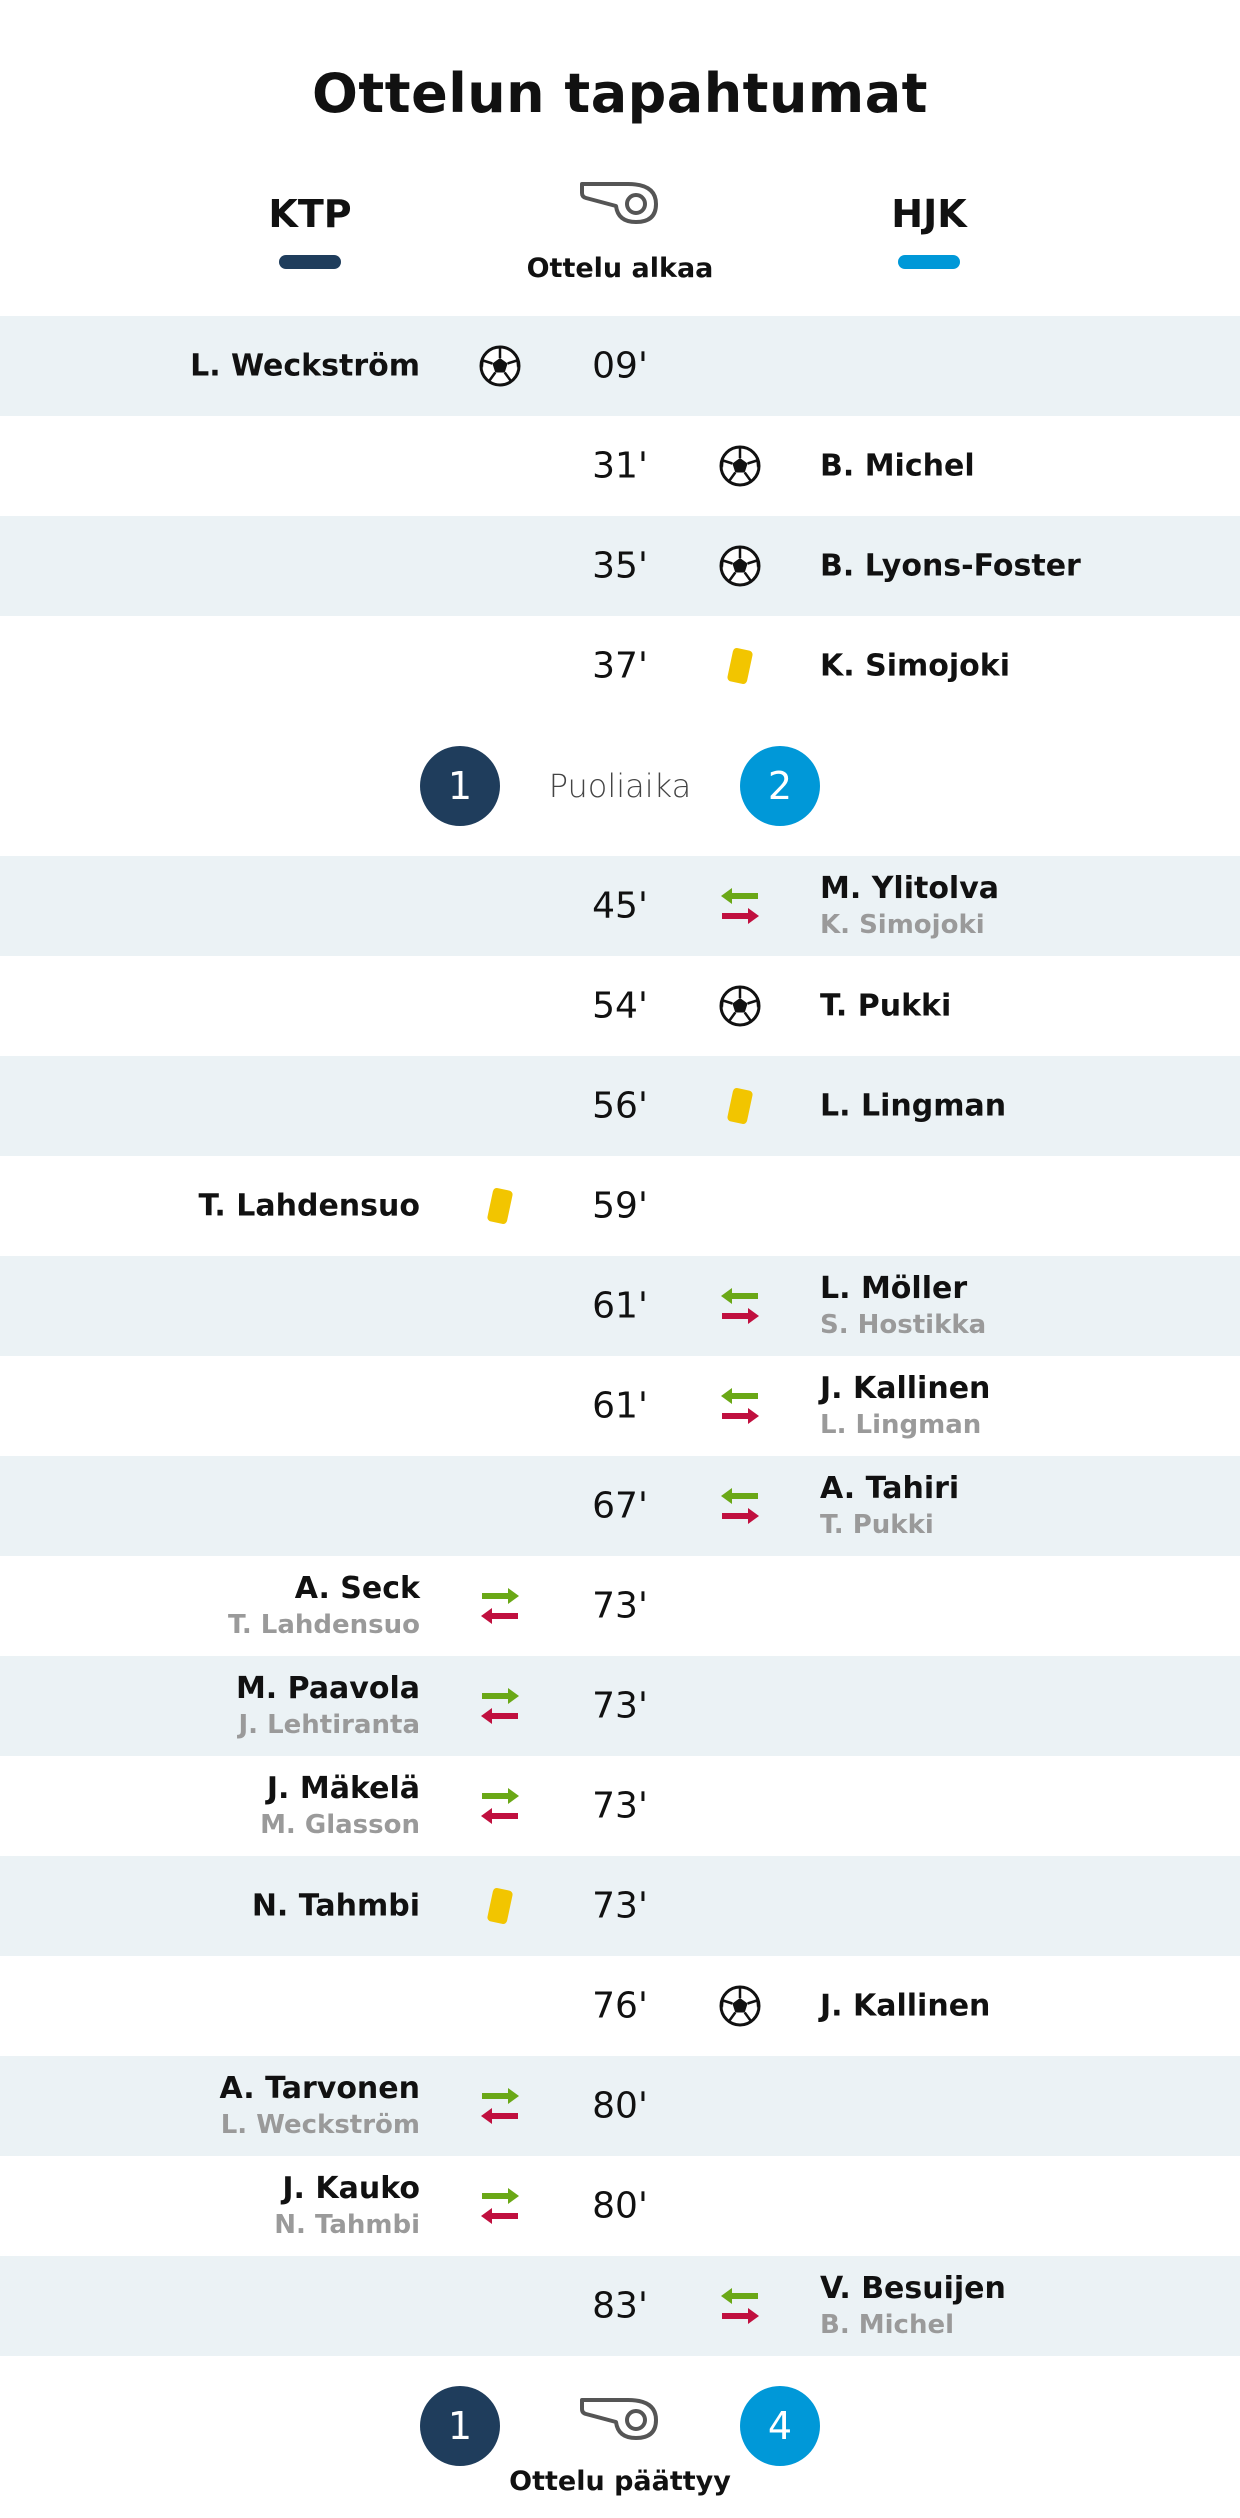 The image size is (1240, 2518). I want to click on player-name: T. Pukki, so click(886, 1006).